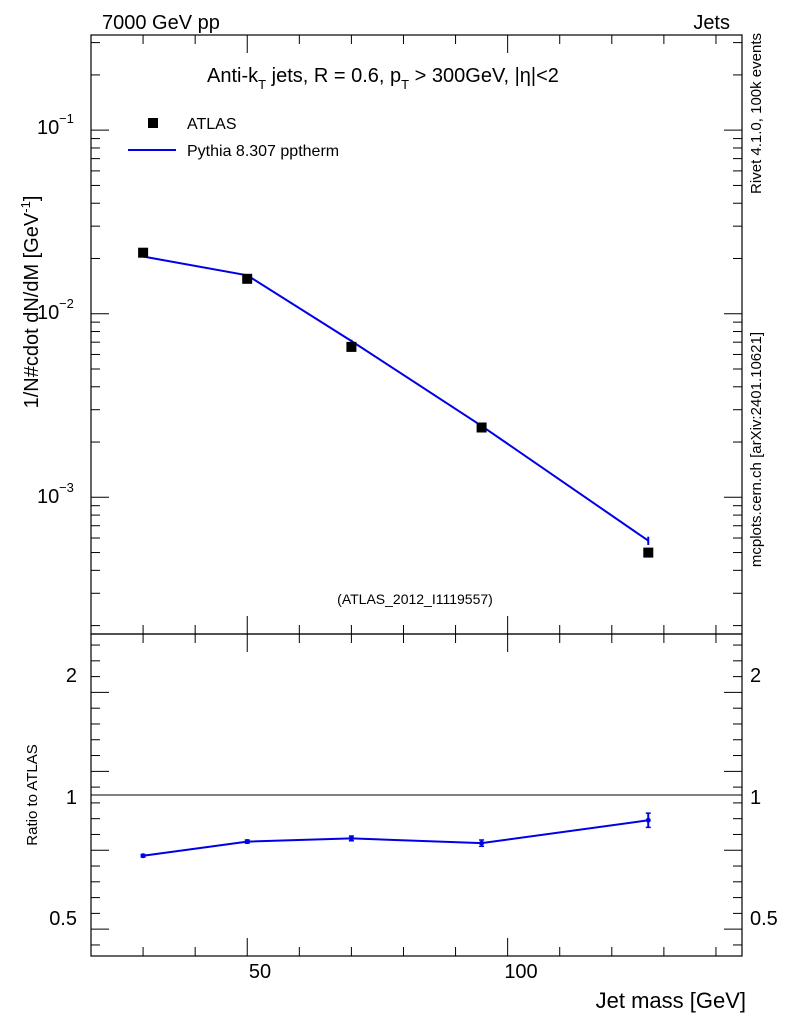 This screenshot has height=1024, width=786. I want to click on x-axis-label: Jet mass [GeV], so click(671, 1000).